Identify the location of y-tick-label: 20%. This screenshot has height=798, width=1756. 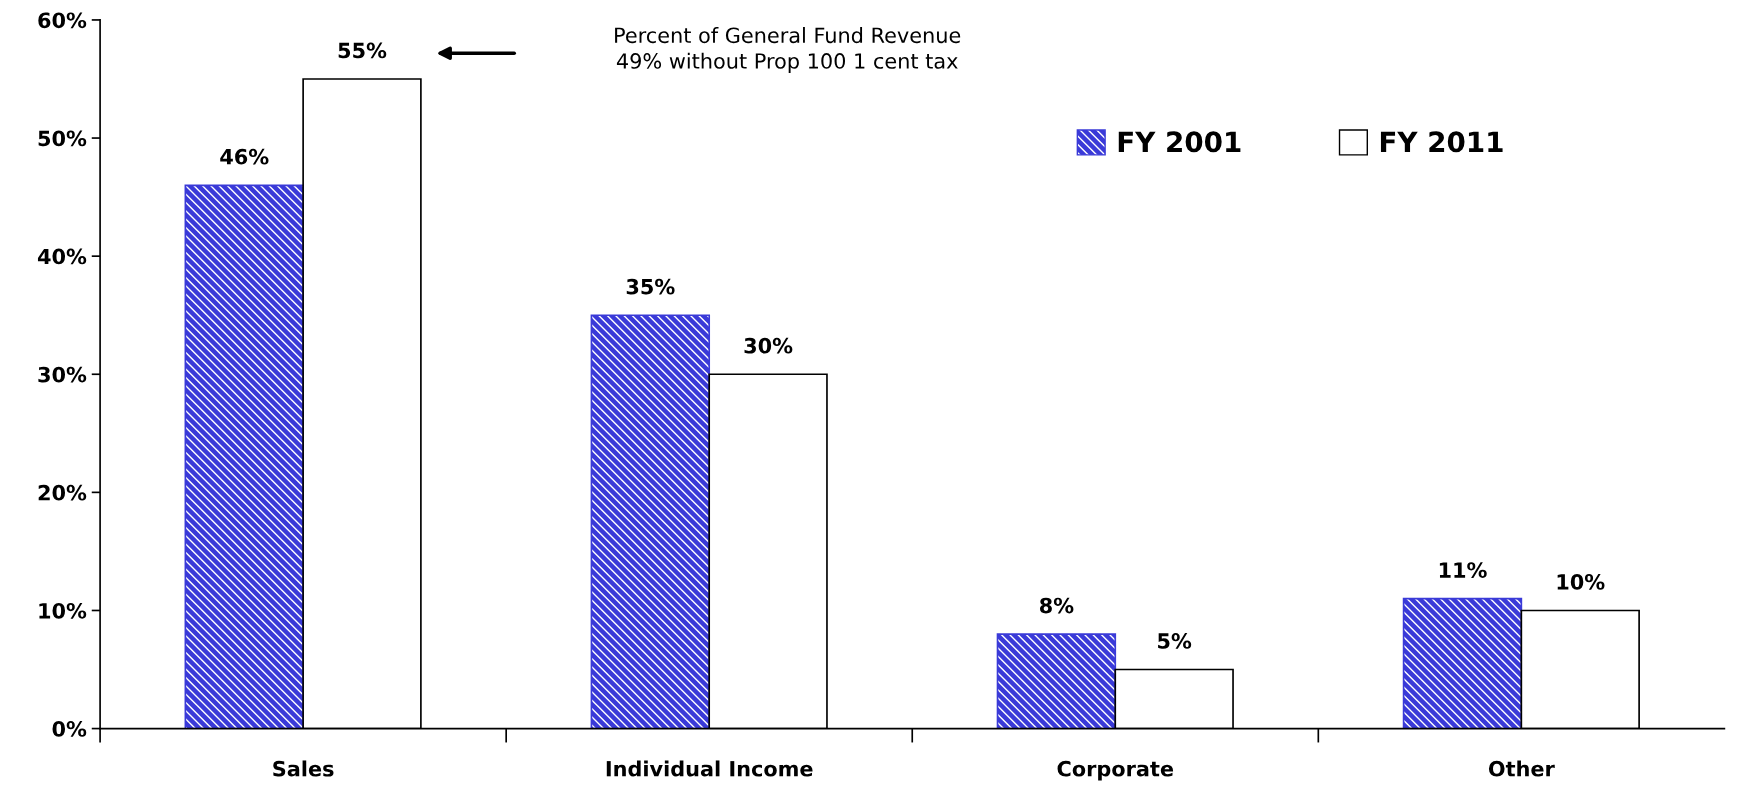
(62, 492).